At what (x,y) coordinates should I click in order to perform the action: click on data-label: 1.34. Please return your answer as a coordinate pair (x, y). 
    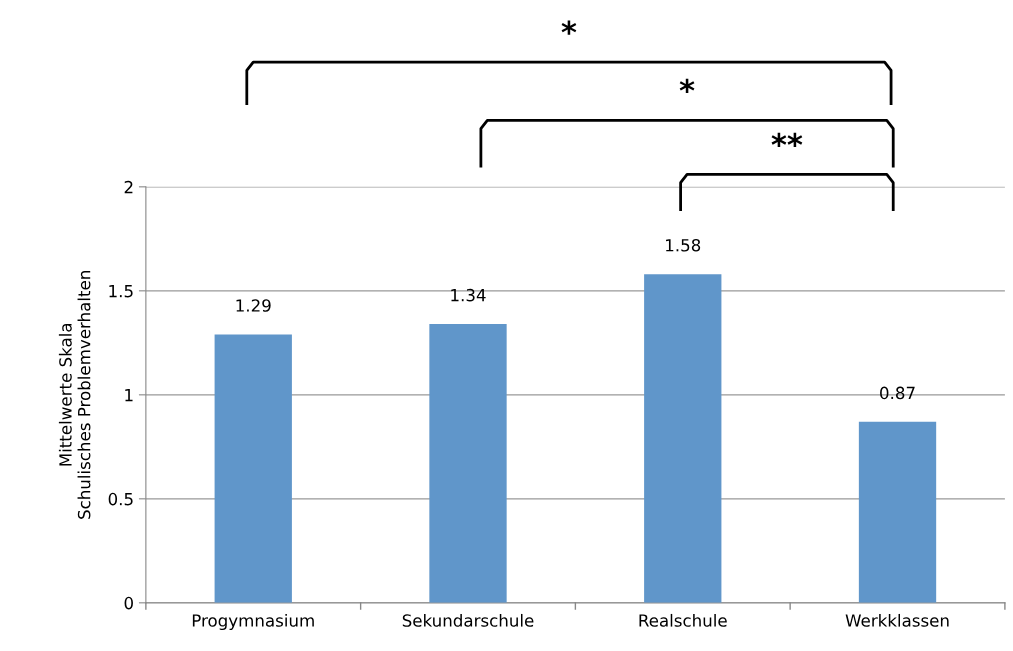
    Looking at the image, I should click on (468, 295).